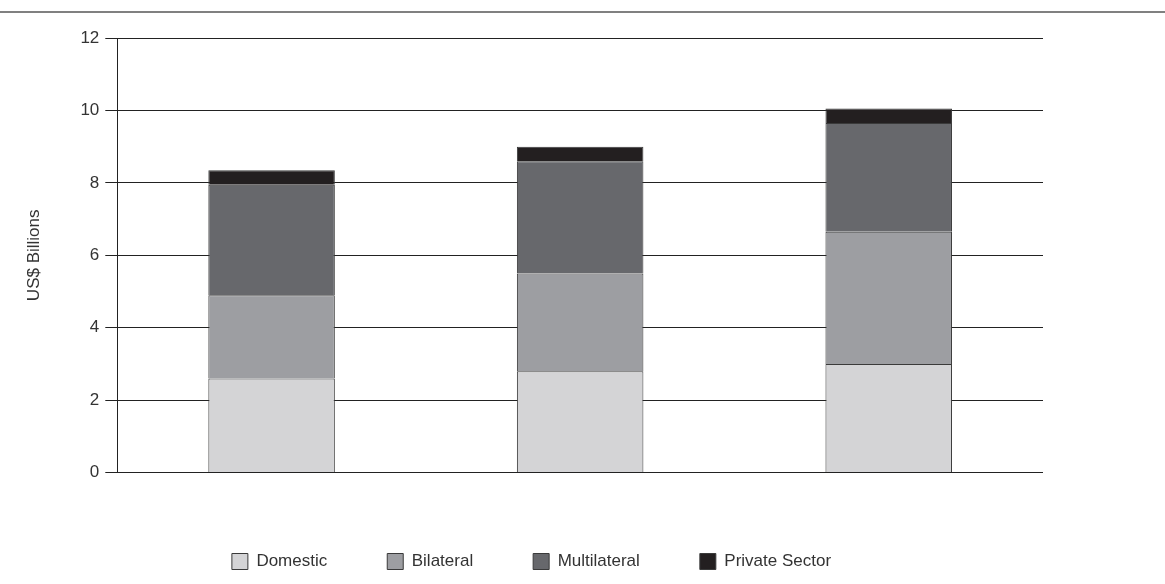 Image resolution: width=1165 pixels, height=584 pixels. What do you see at coordinates (90, 110) in the screenshot?
I see `y-tick-label: 10` at bounding box center [90, 110].